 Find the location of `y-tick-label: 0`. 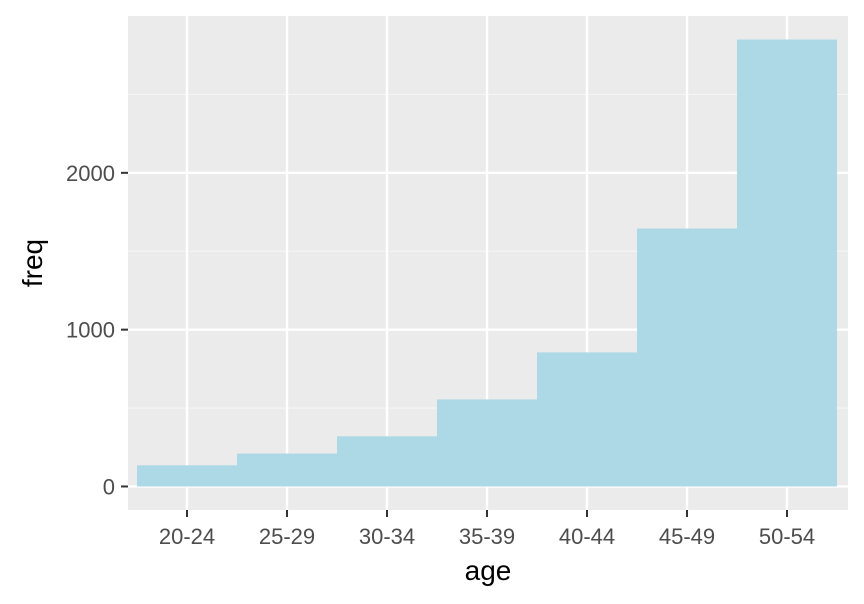

y-tick-label: 0 is located at coordinates (109, 486).